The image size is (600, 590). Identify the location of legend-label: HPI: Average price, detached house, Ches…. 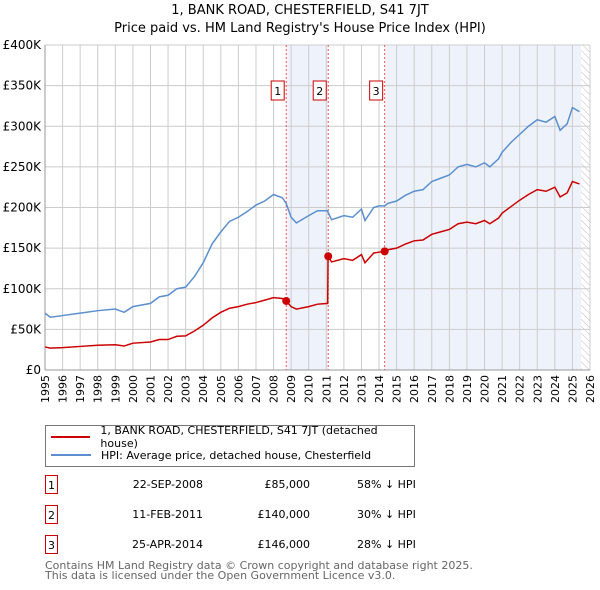
(236, 455).